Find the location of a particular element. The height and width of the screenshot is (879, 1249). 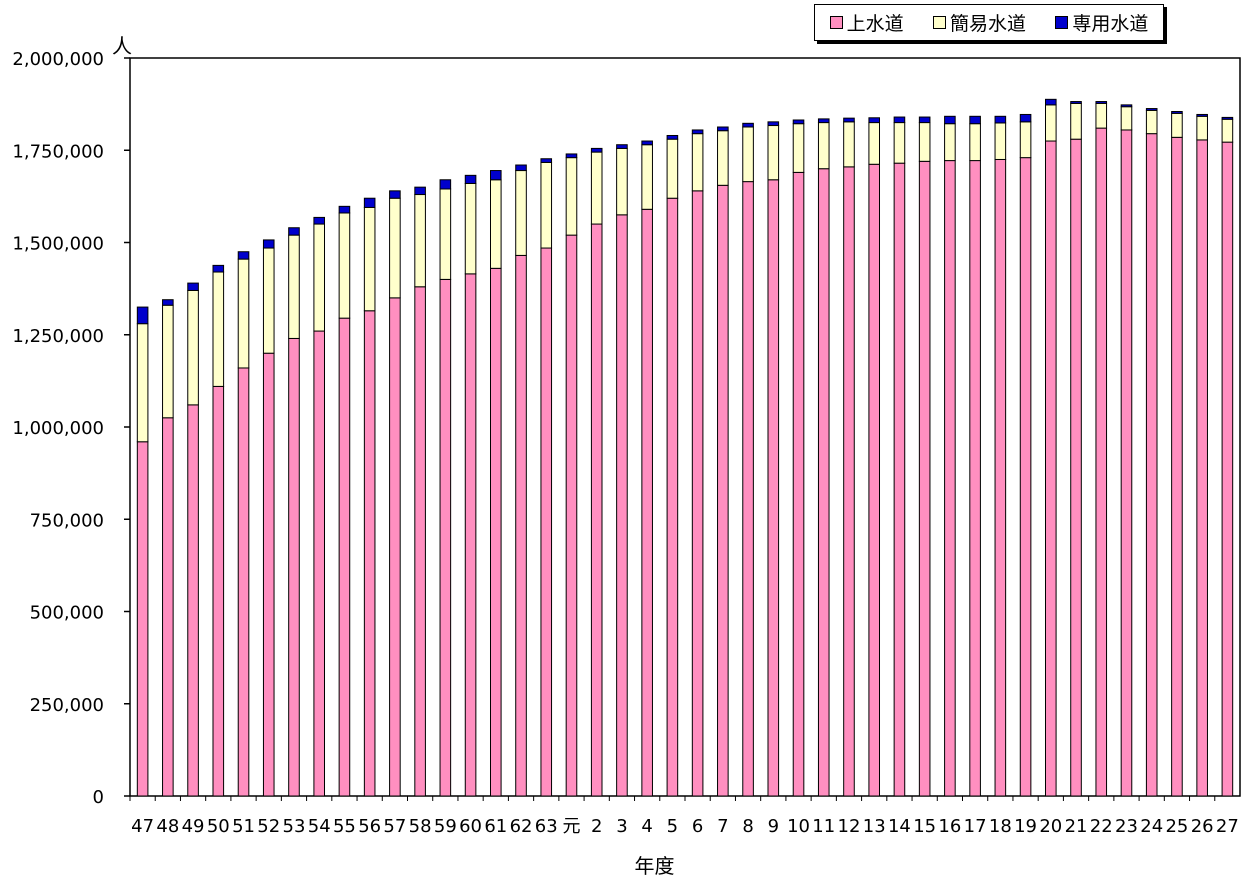

x-tick-label: 18 is located at coordinates (1000, 826).